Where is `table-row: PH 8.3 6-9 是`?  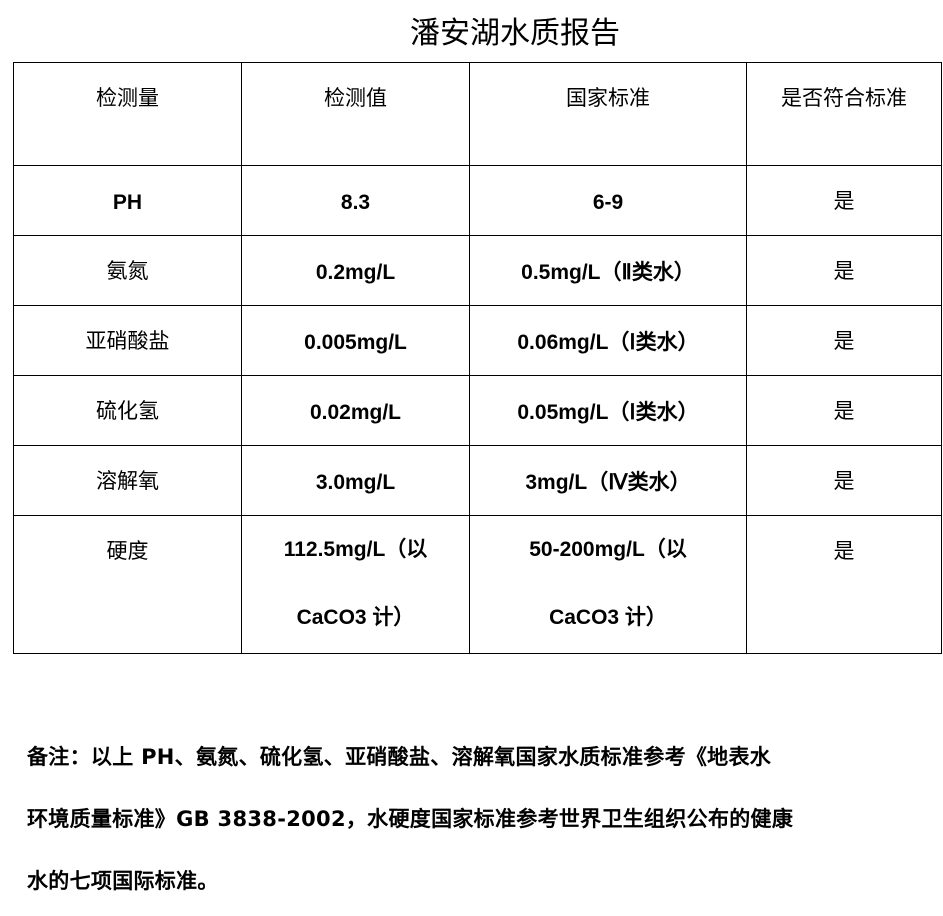
table-row: PH 8.3 6-9 是 is located at coordinates (477, 200).